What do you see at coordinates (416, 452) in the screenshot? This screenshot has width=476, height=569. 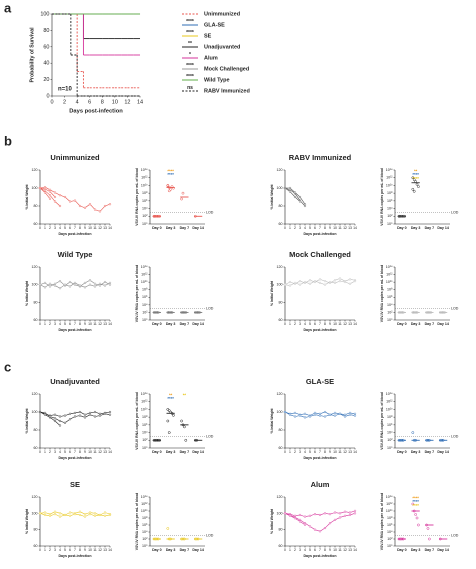 I see `x-tick-label: Day 3` at bounding box center [416, 452].